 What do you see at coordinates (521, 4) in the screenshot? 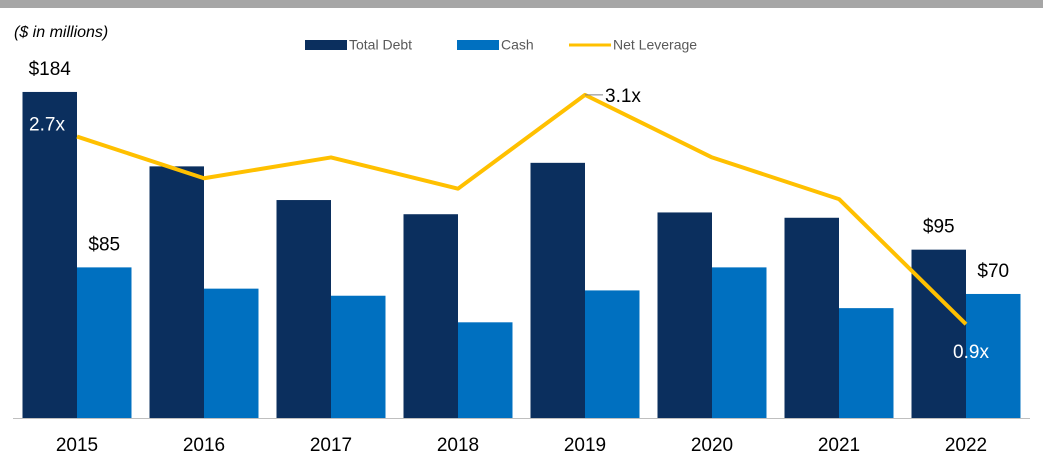
I see `top-rule` at bounding box center [521, 4].